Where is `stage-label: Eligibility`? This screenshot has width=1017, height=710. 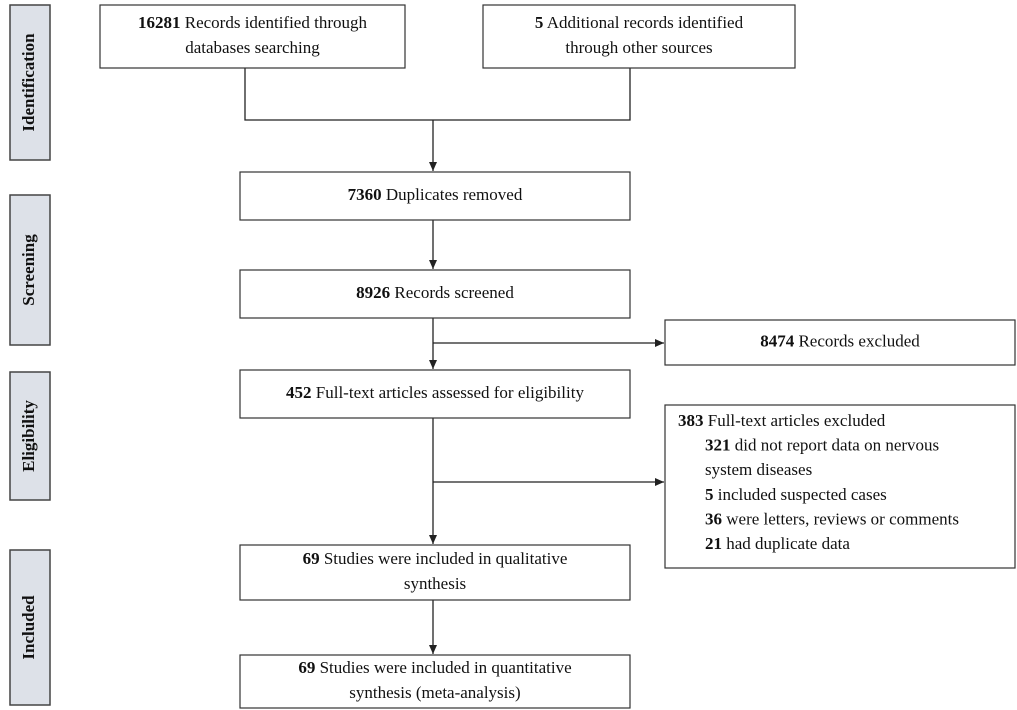 stage-label: Eligibility is located at coordinates (28, 436).